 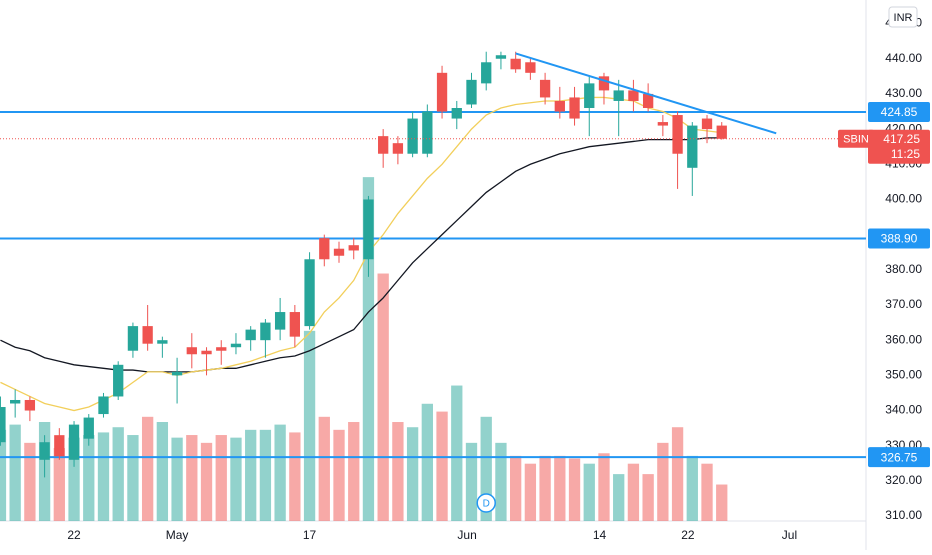 What do you see at coordinates (901, 139) in the screenshot?
I see `price-label: 417.25` at bounding box center [901, 139].